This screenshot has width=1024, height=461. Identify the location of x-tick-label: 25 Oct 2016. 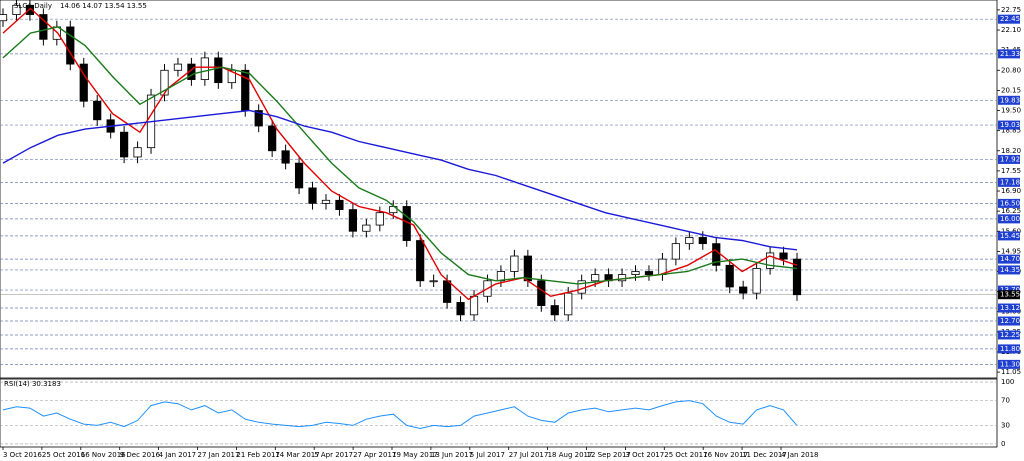
(64, 455).